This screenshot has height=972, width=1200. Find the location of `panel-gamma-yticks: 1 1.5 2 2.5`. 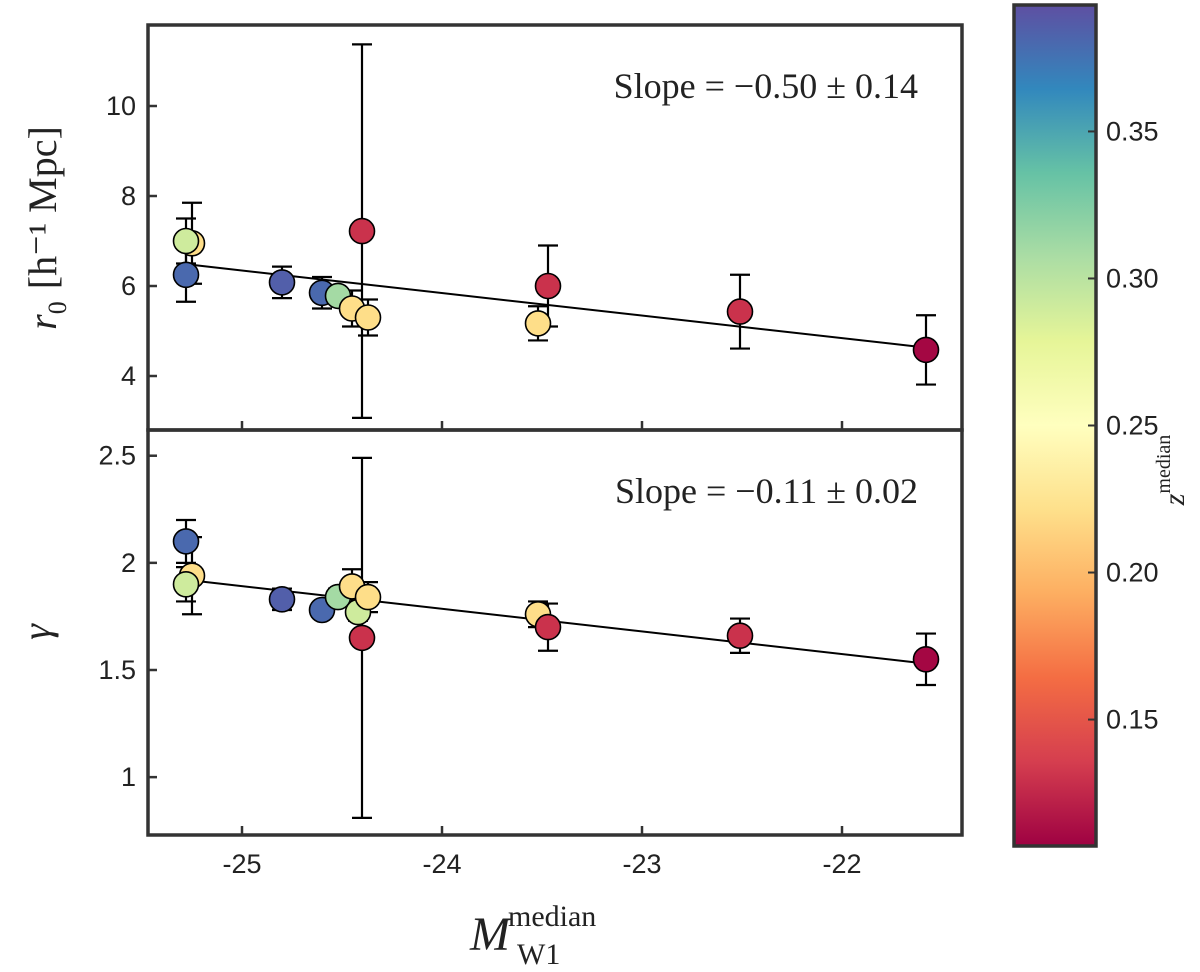

panel-gamma-yticks: 1 1.5 2 2.5 is located at coordinates (127, 616).